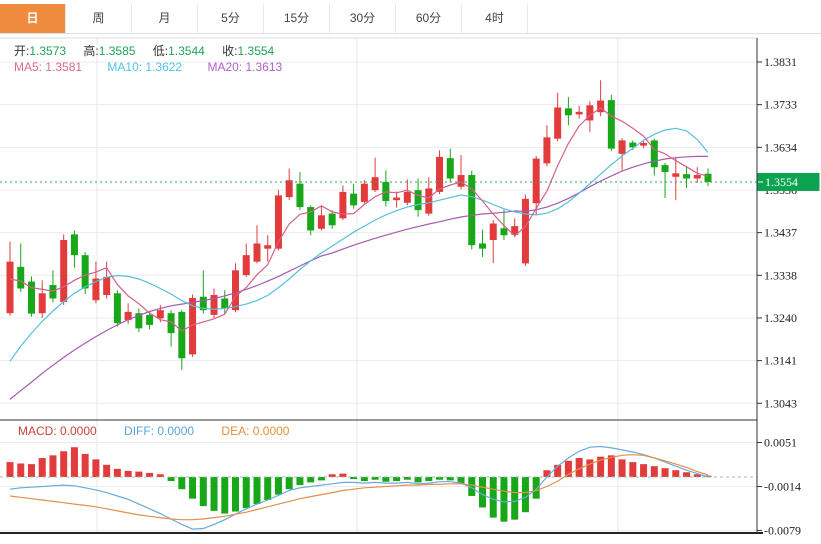 Image resolution: width=821 pixels, height=544 pixels. I want to click on tab-timeframe-3: 5分, so click(231, 18).